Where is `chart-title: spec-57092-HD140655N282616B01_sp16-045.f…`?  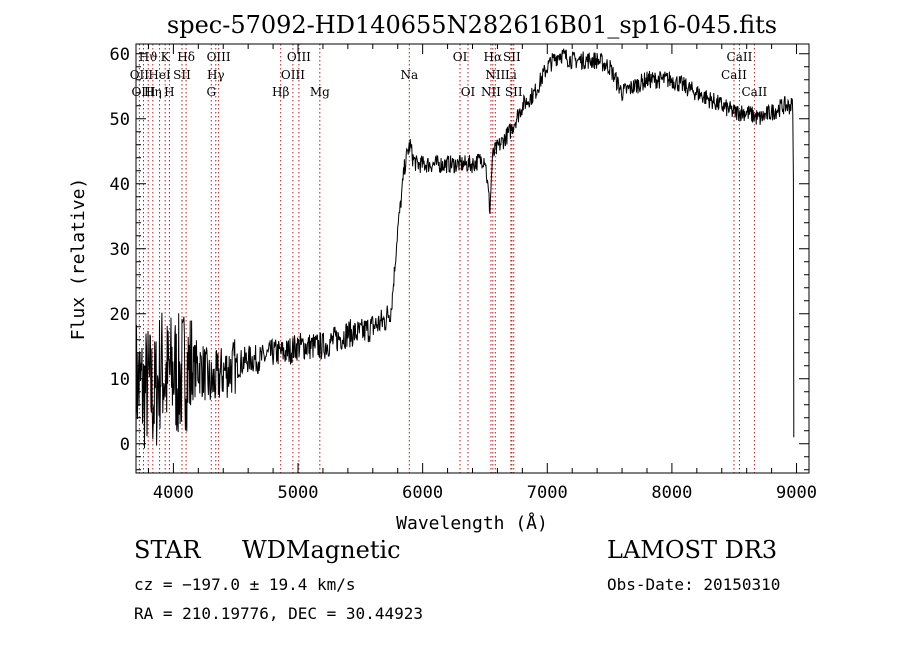
chart-title: spec-57092-HD140655N282616B01_sp16-045.f… is located at coordinates (472, 25).